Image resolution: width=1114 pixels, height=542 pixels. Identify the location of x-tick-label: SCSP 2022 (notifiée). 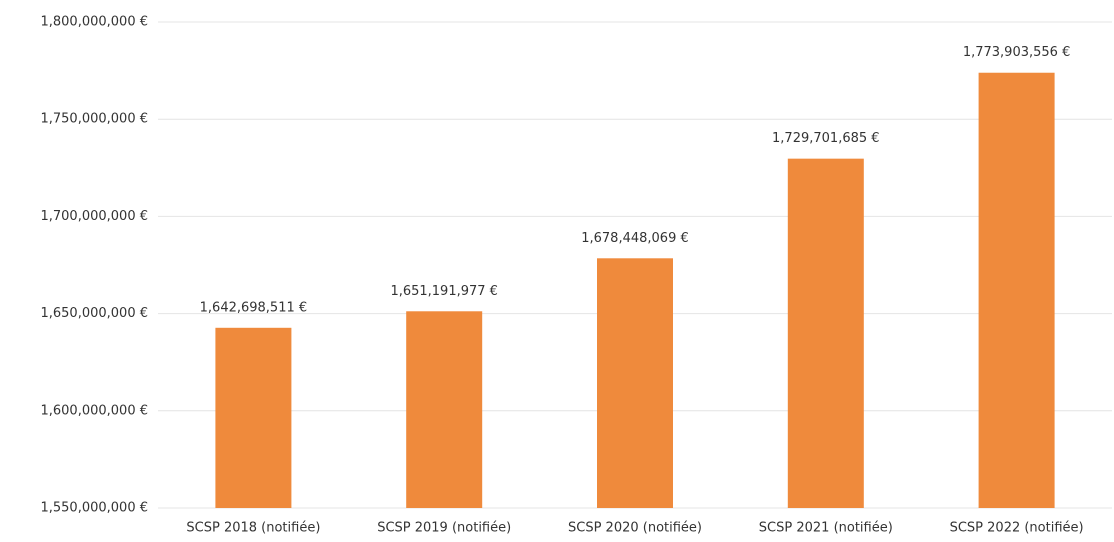
(1017, 528).